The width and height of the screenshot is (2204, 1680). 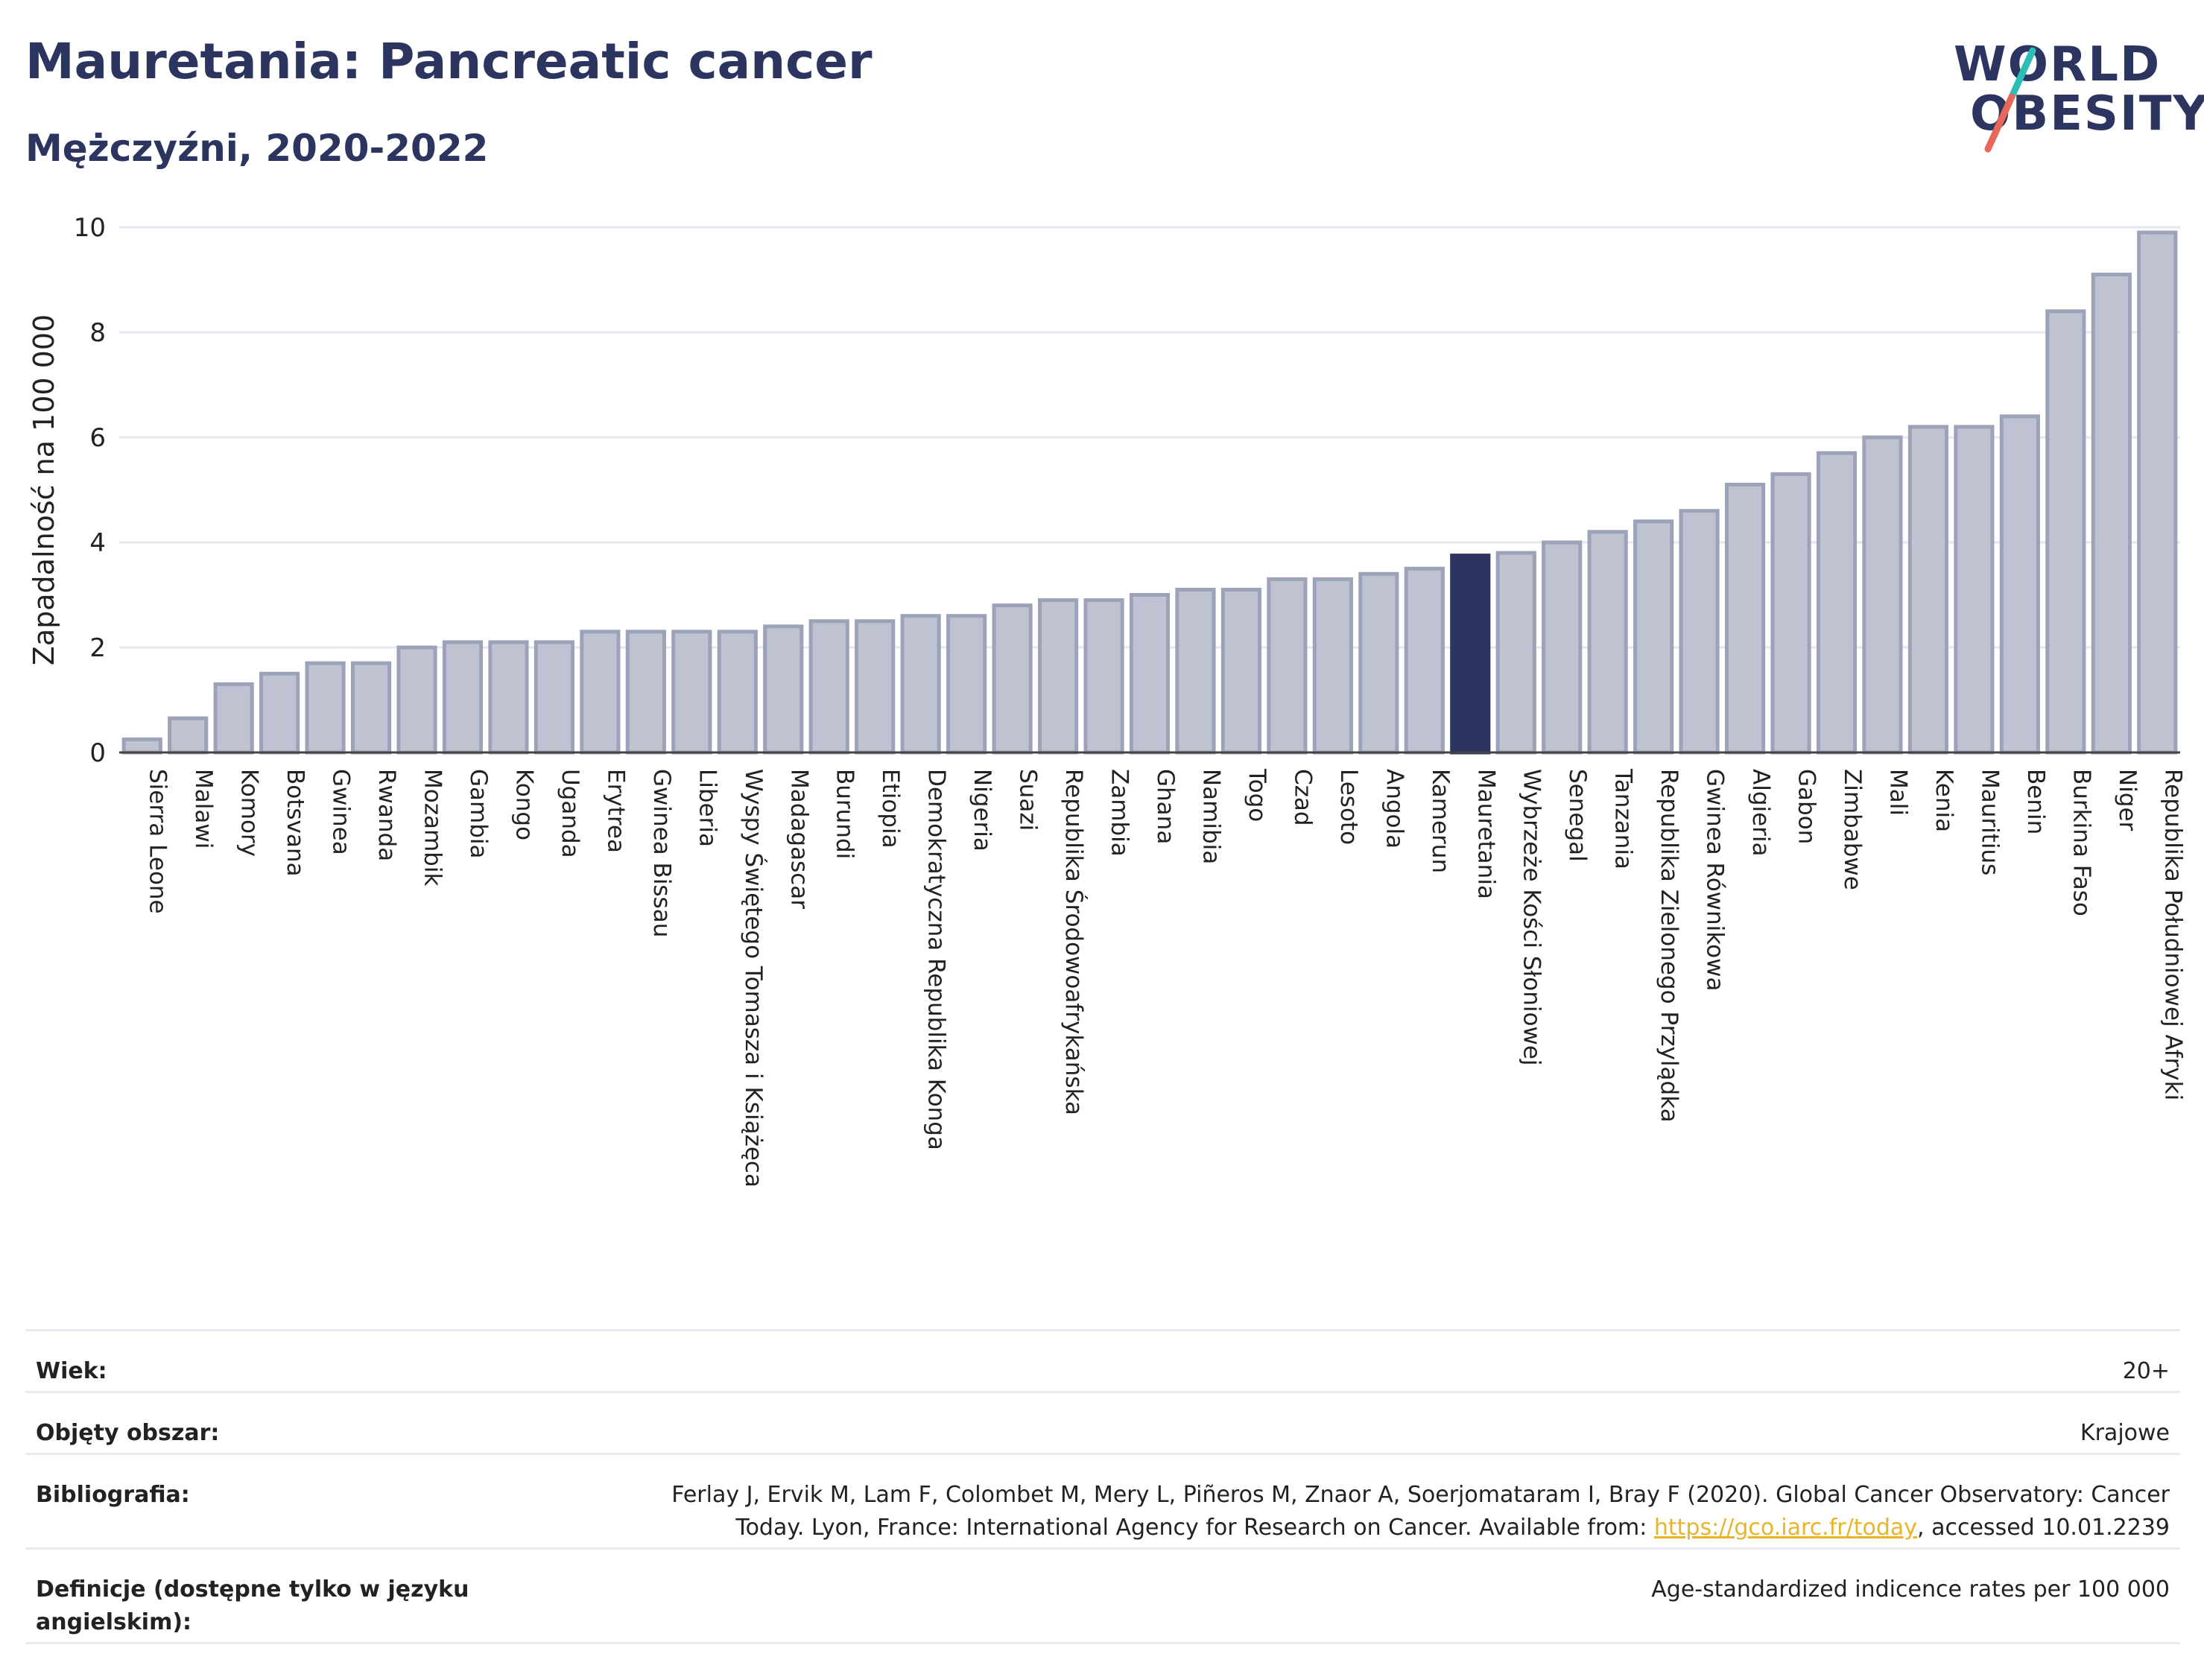 What do you see at coordinates (2146, 1371) in the screenshot?
I see `age-value: 20+` at bounding box center [2146, 1371].